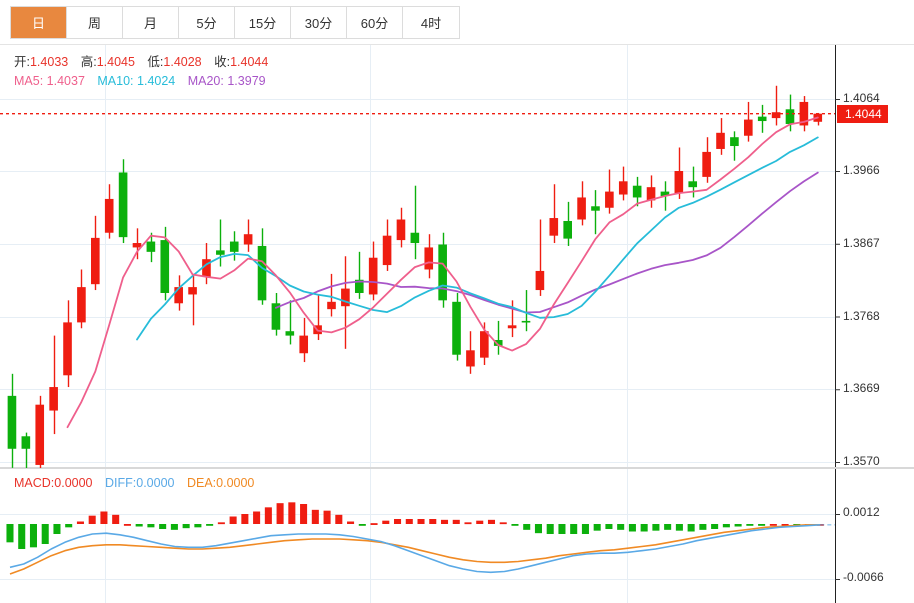  I want to click on tab-4hour: 4时, so click(431, 22).